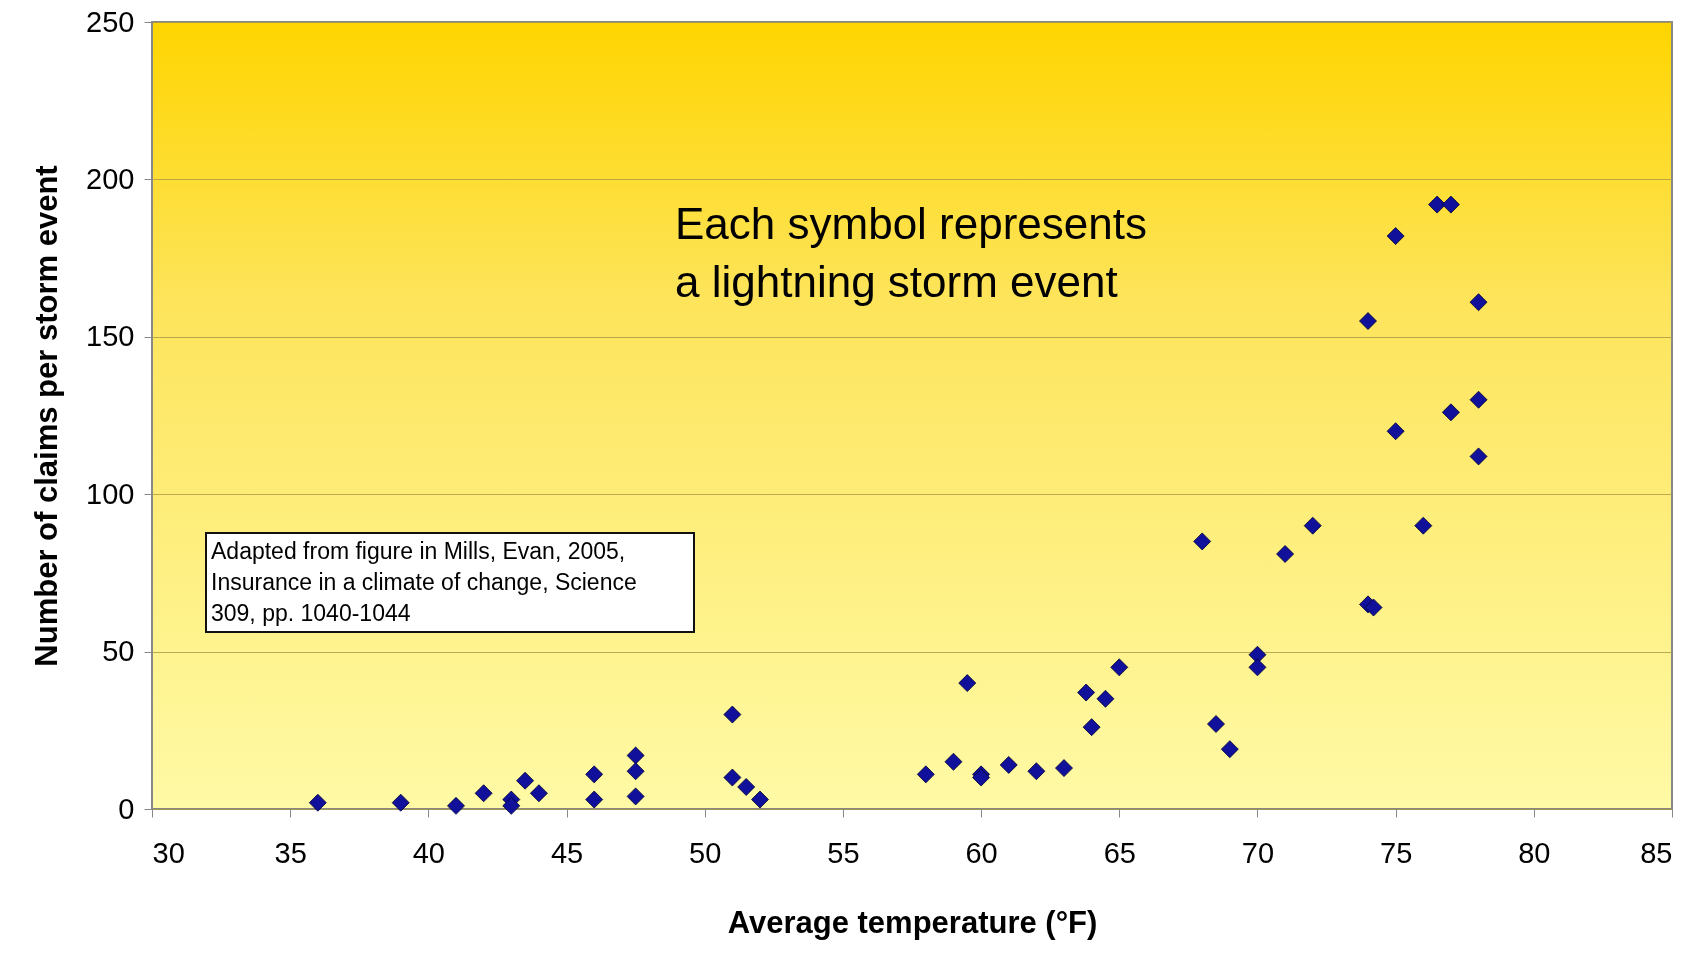 The width and height of the screenshot is (1700, 956). I want to click on x-tick-label: 30, so click(168, 852).